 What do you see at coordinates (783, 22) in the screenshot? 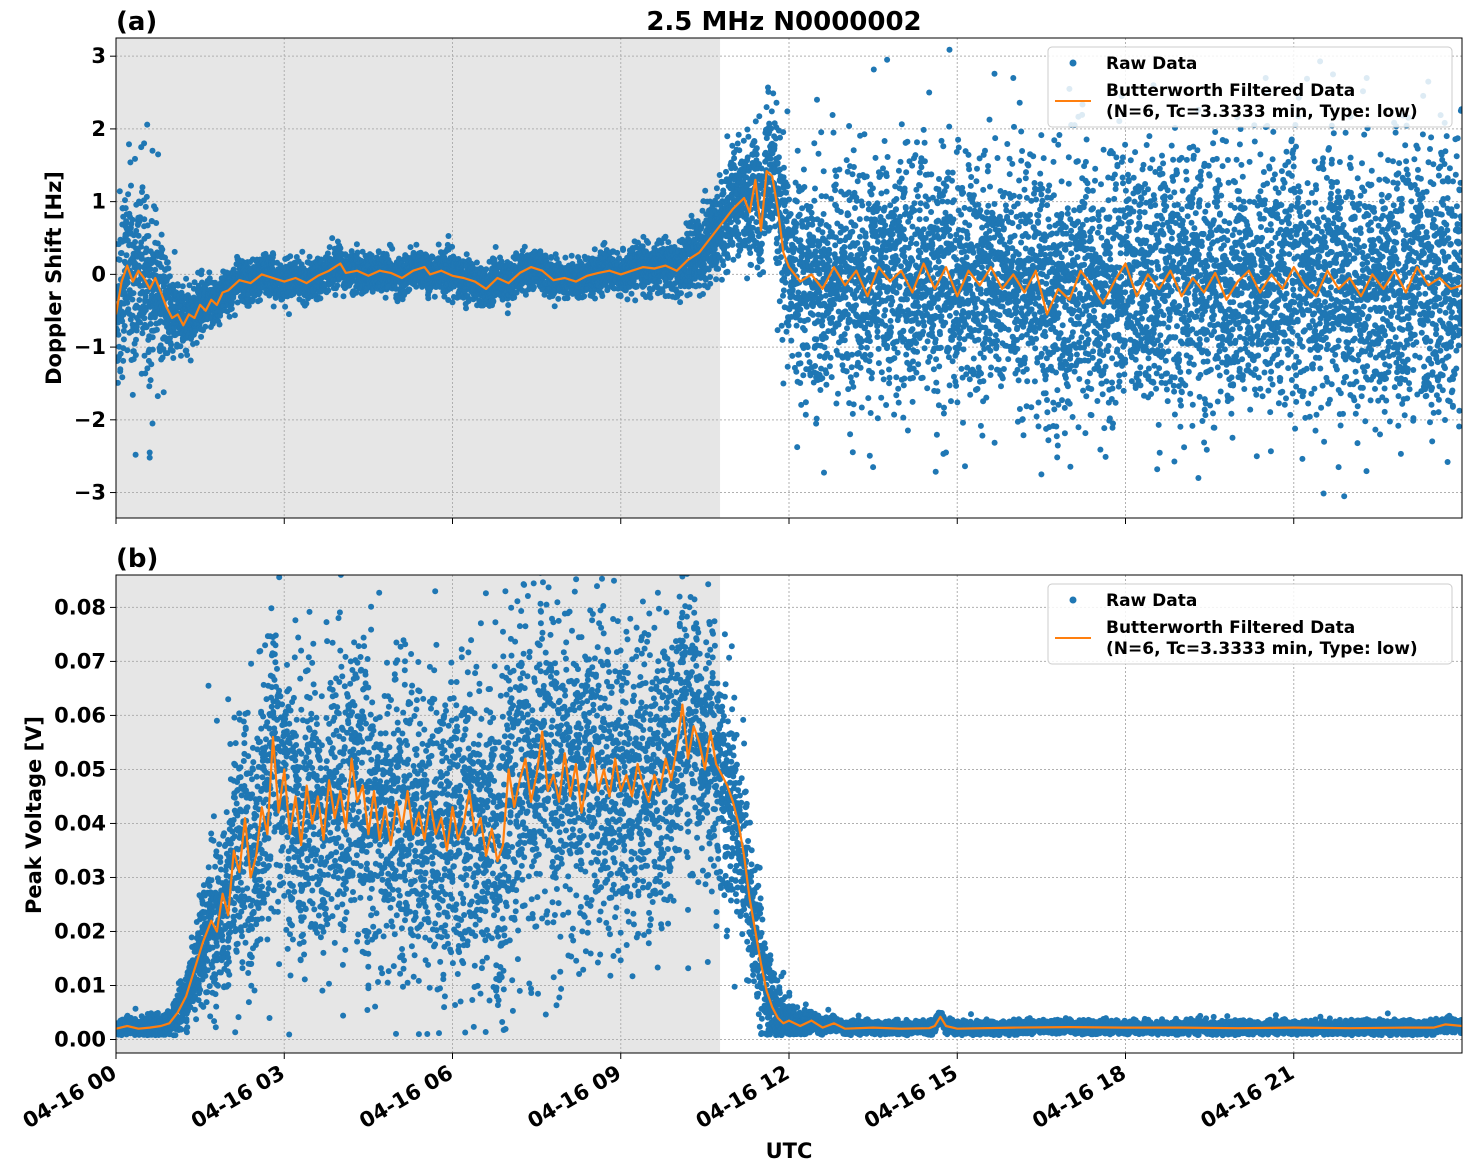
I see `figure-title: 2.5 MHz N0000002` at bounding box center [783, 22].